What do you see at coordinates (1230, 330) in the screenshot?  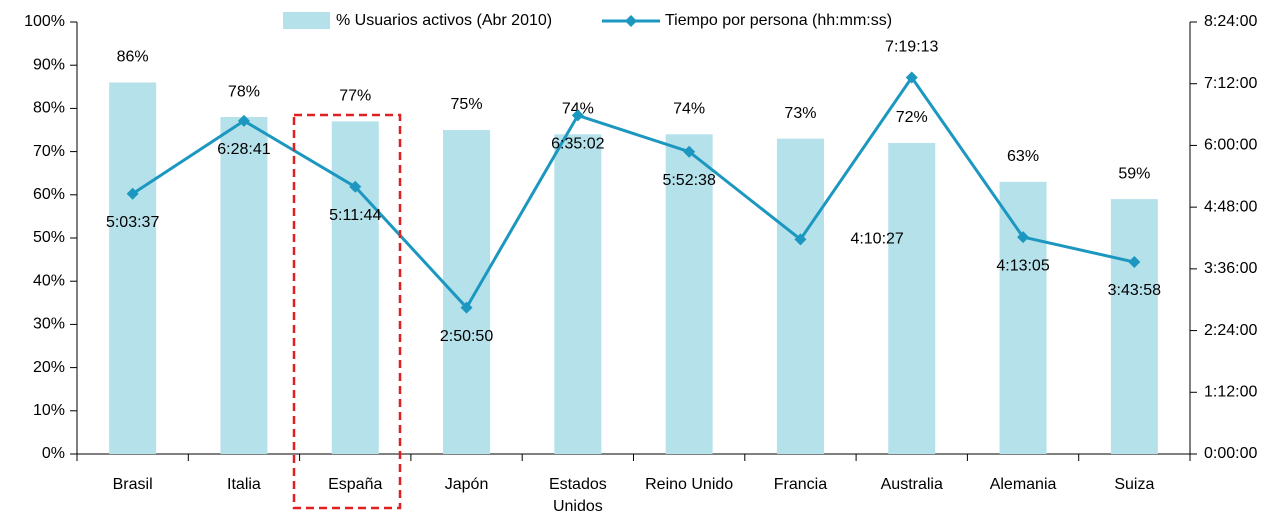 I see `y2-tick-label: 2:24:00` at bounding box center [1230, 330].